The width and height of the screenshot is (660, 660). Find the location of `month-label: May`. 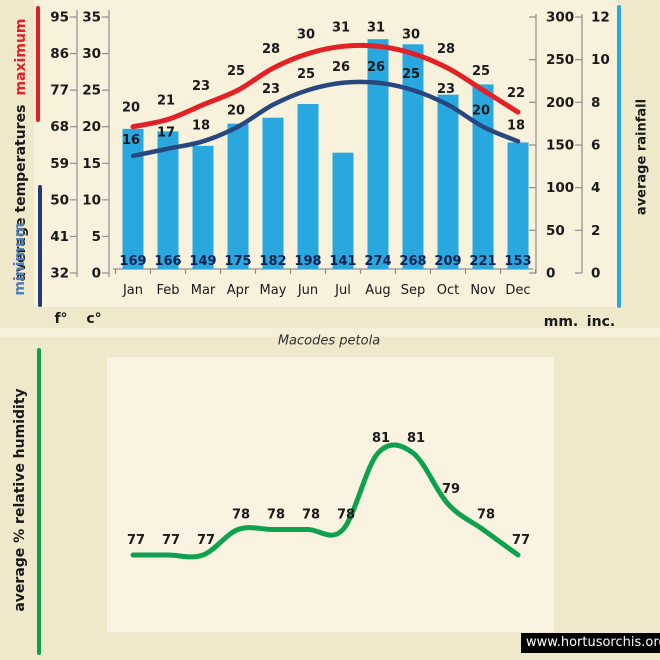

month-label: May is located at coordinates (273, 290).